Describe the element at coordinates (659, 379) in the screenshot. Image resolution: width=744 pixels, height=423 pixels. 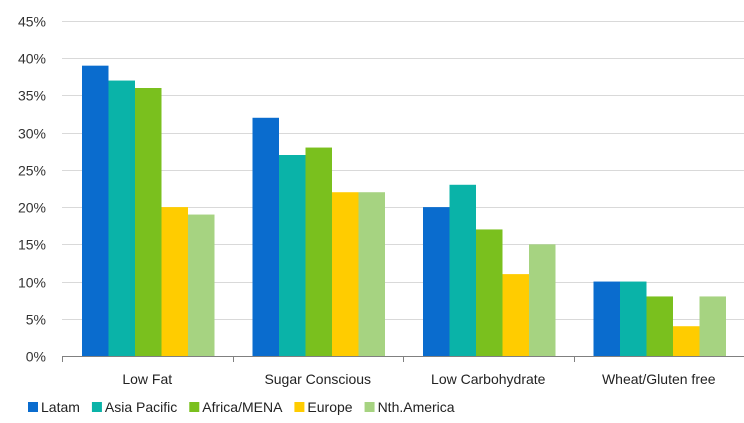
I see `x-category-label: Wheat/Gluten free` at that location.